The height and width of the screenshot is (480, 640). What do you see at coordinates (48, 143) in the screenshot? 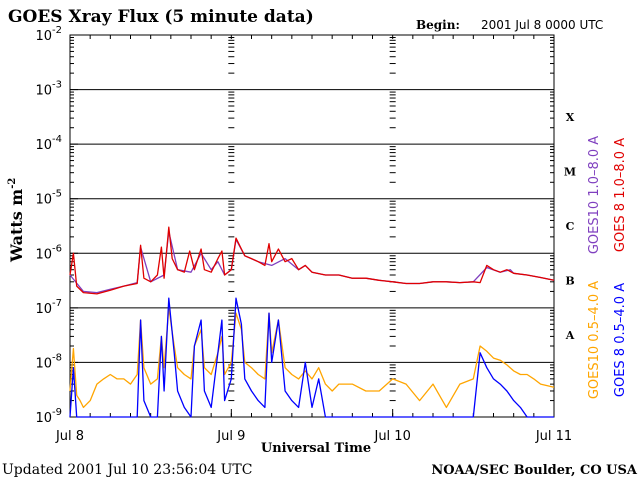
I see `y-tick-label: 10⁻⁴` at bounding box center [48, 143].